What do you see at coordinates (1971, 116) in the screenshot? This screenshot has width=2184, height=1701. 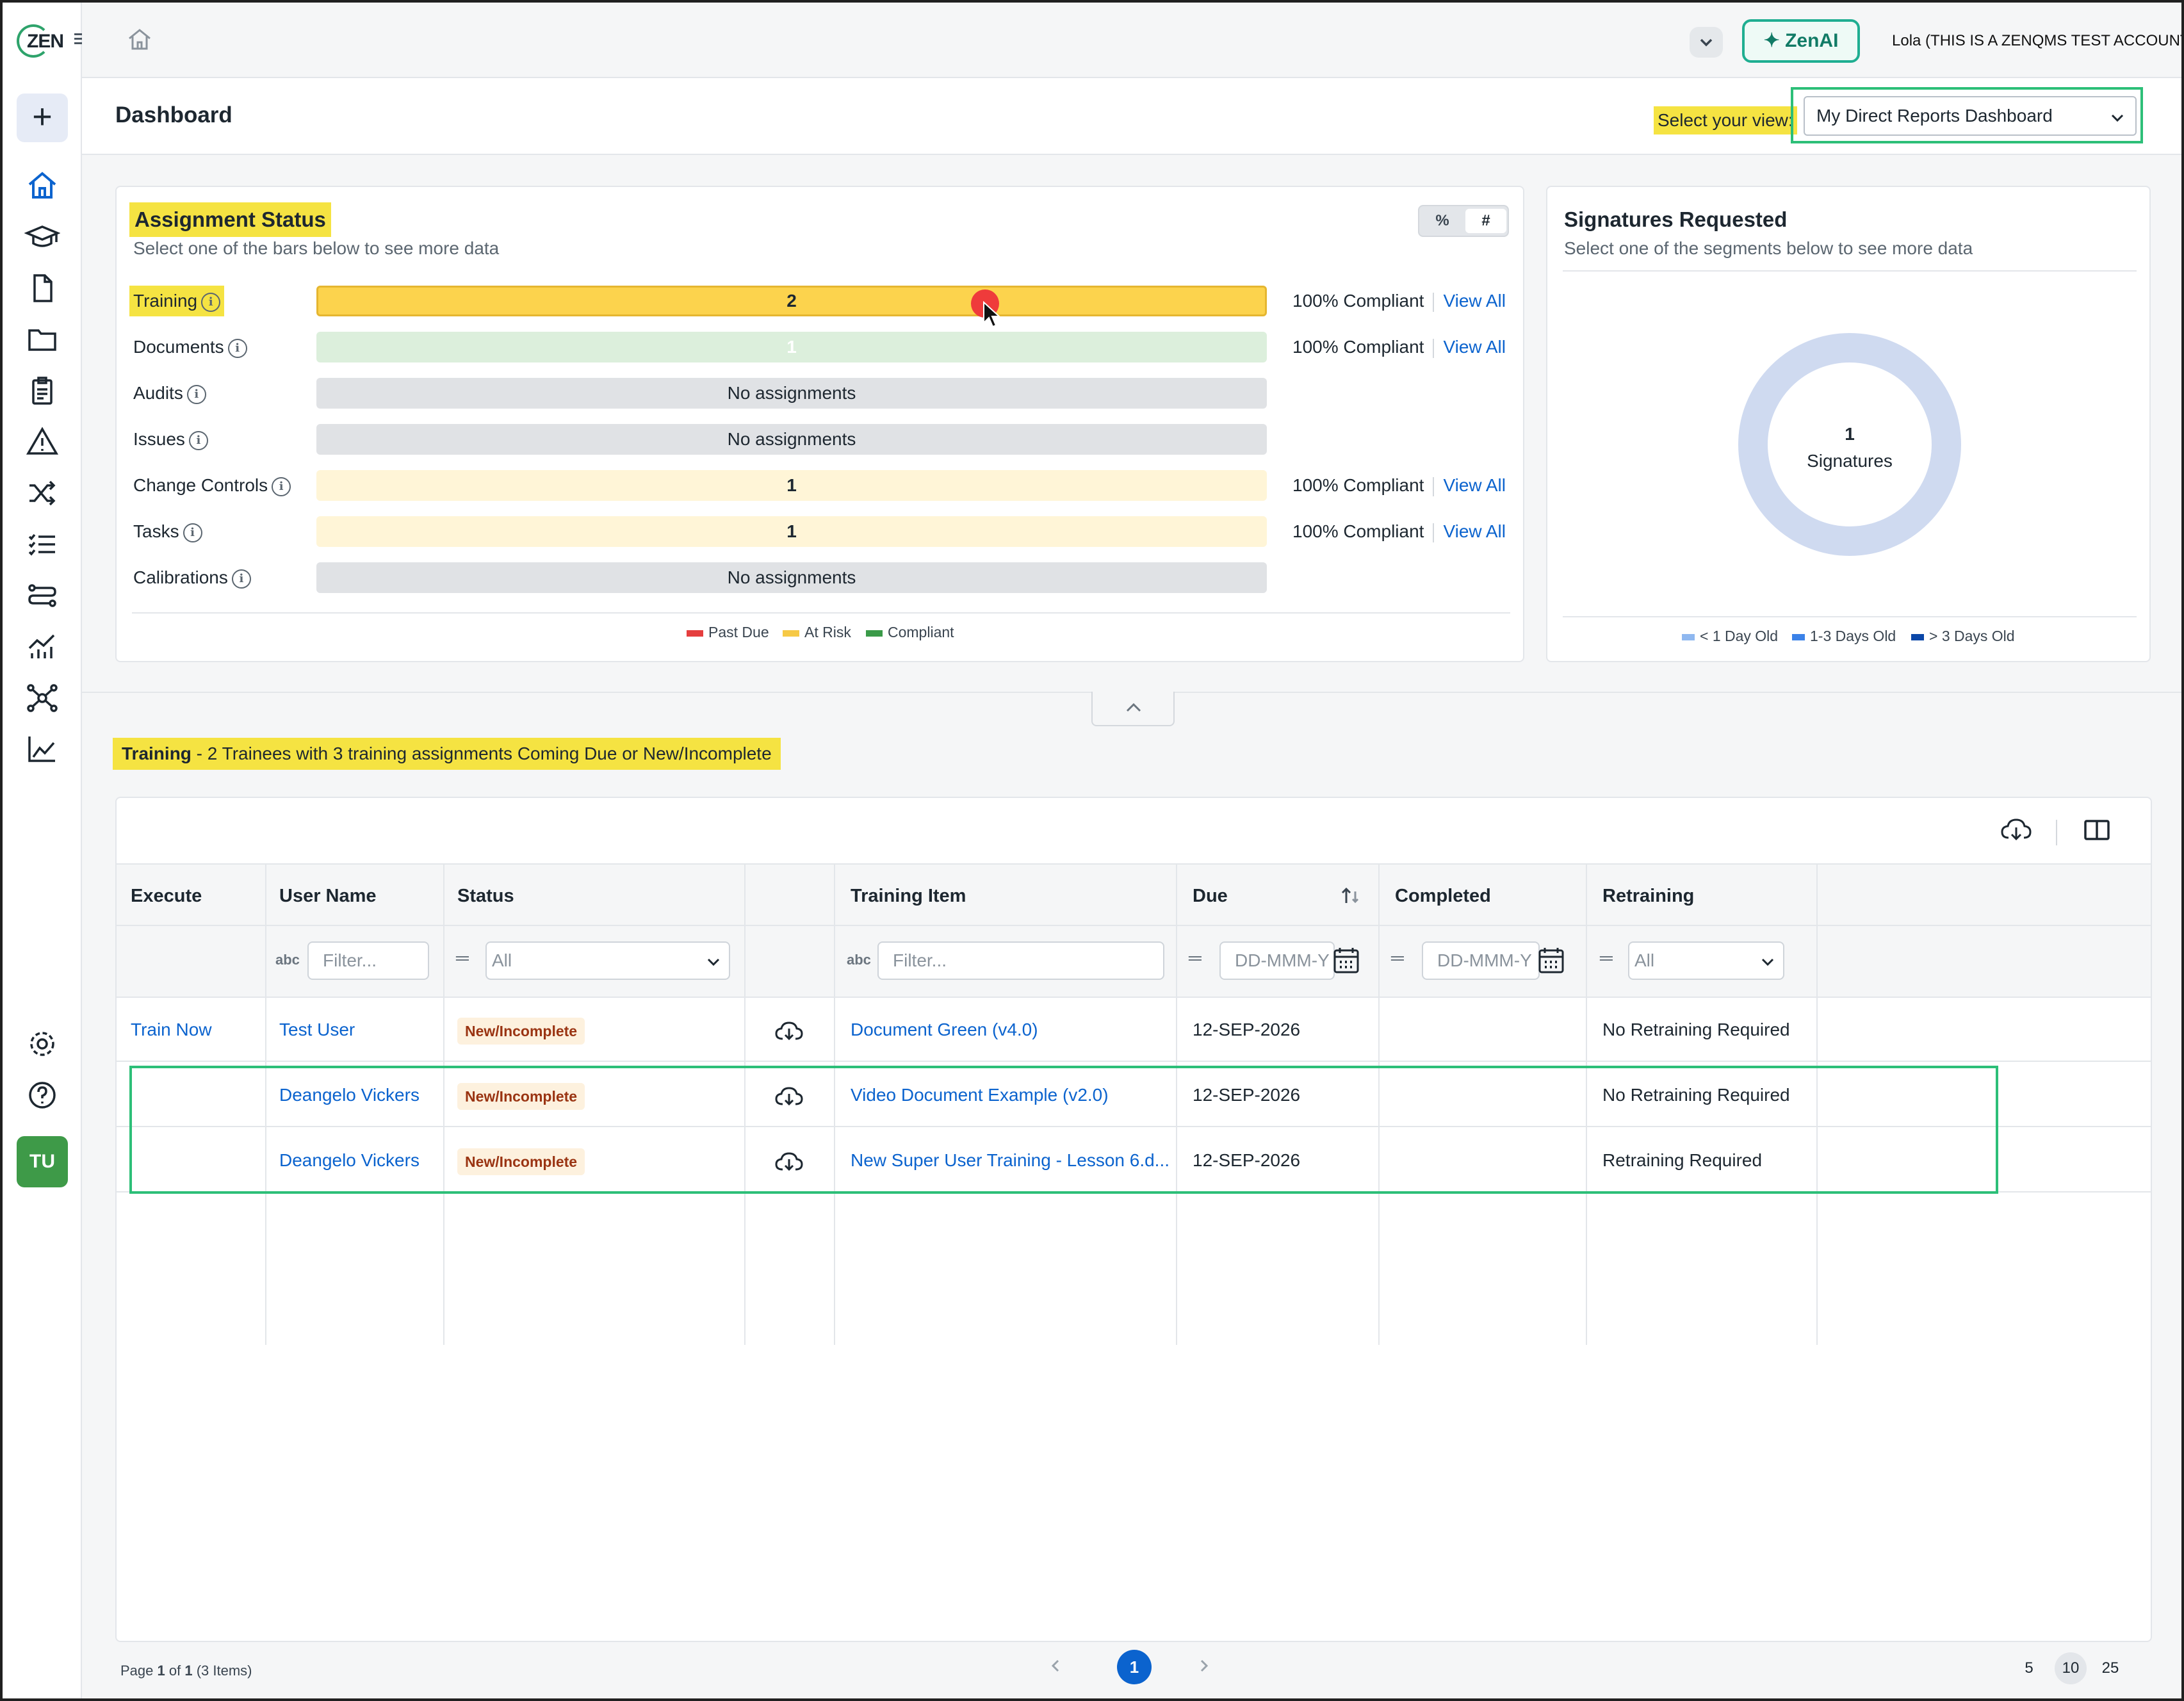 I see `view-select: My Direct Reports Dashboard` at bounding box center [1971, 116].